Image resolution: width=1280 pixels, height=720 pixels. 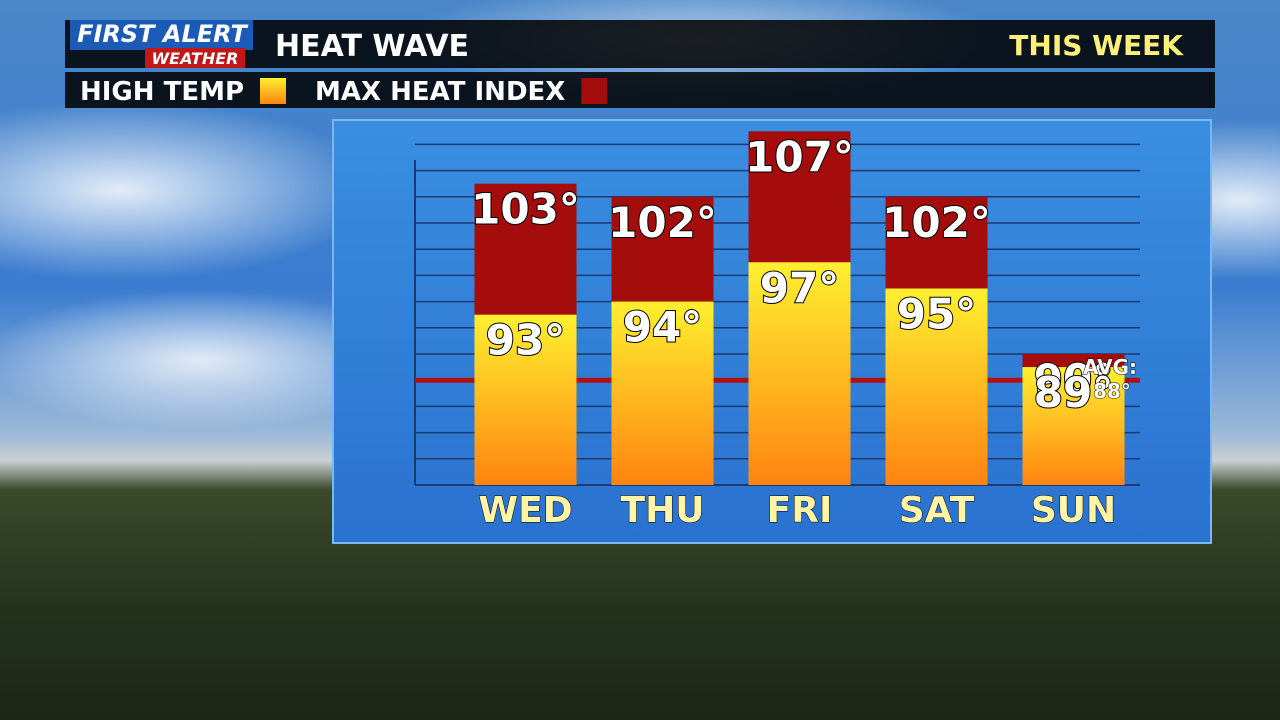 I want to click on header-bar, so click(x=640, y=44).